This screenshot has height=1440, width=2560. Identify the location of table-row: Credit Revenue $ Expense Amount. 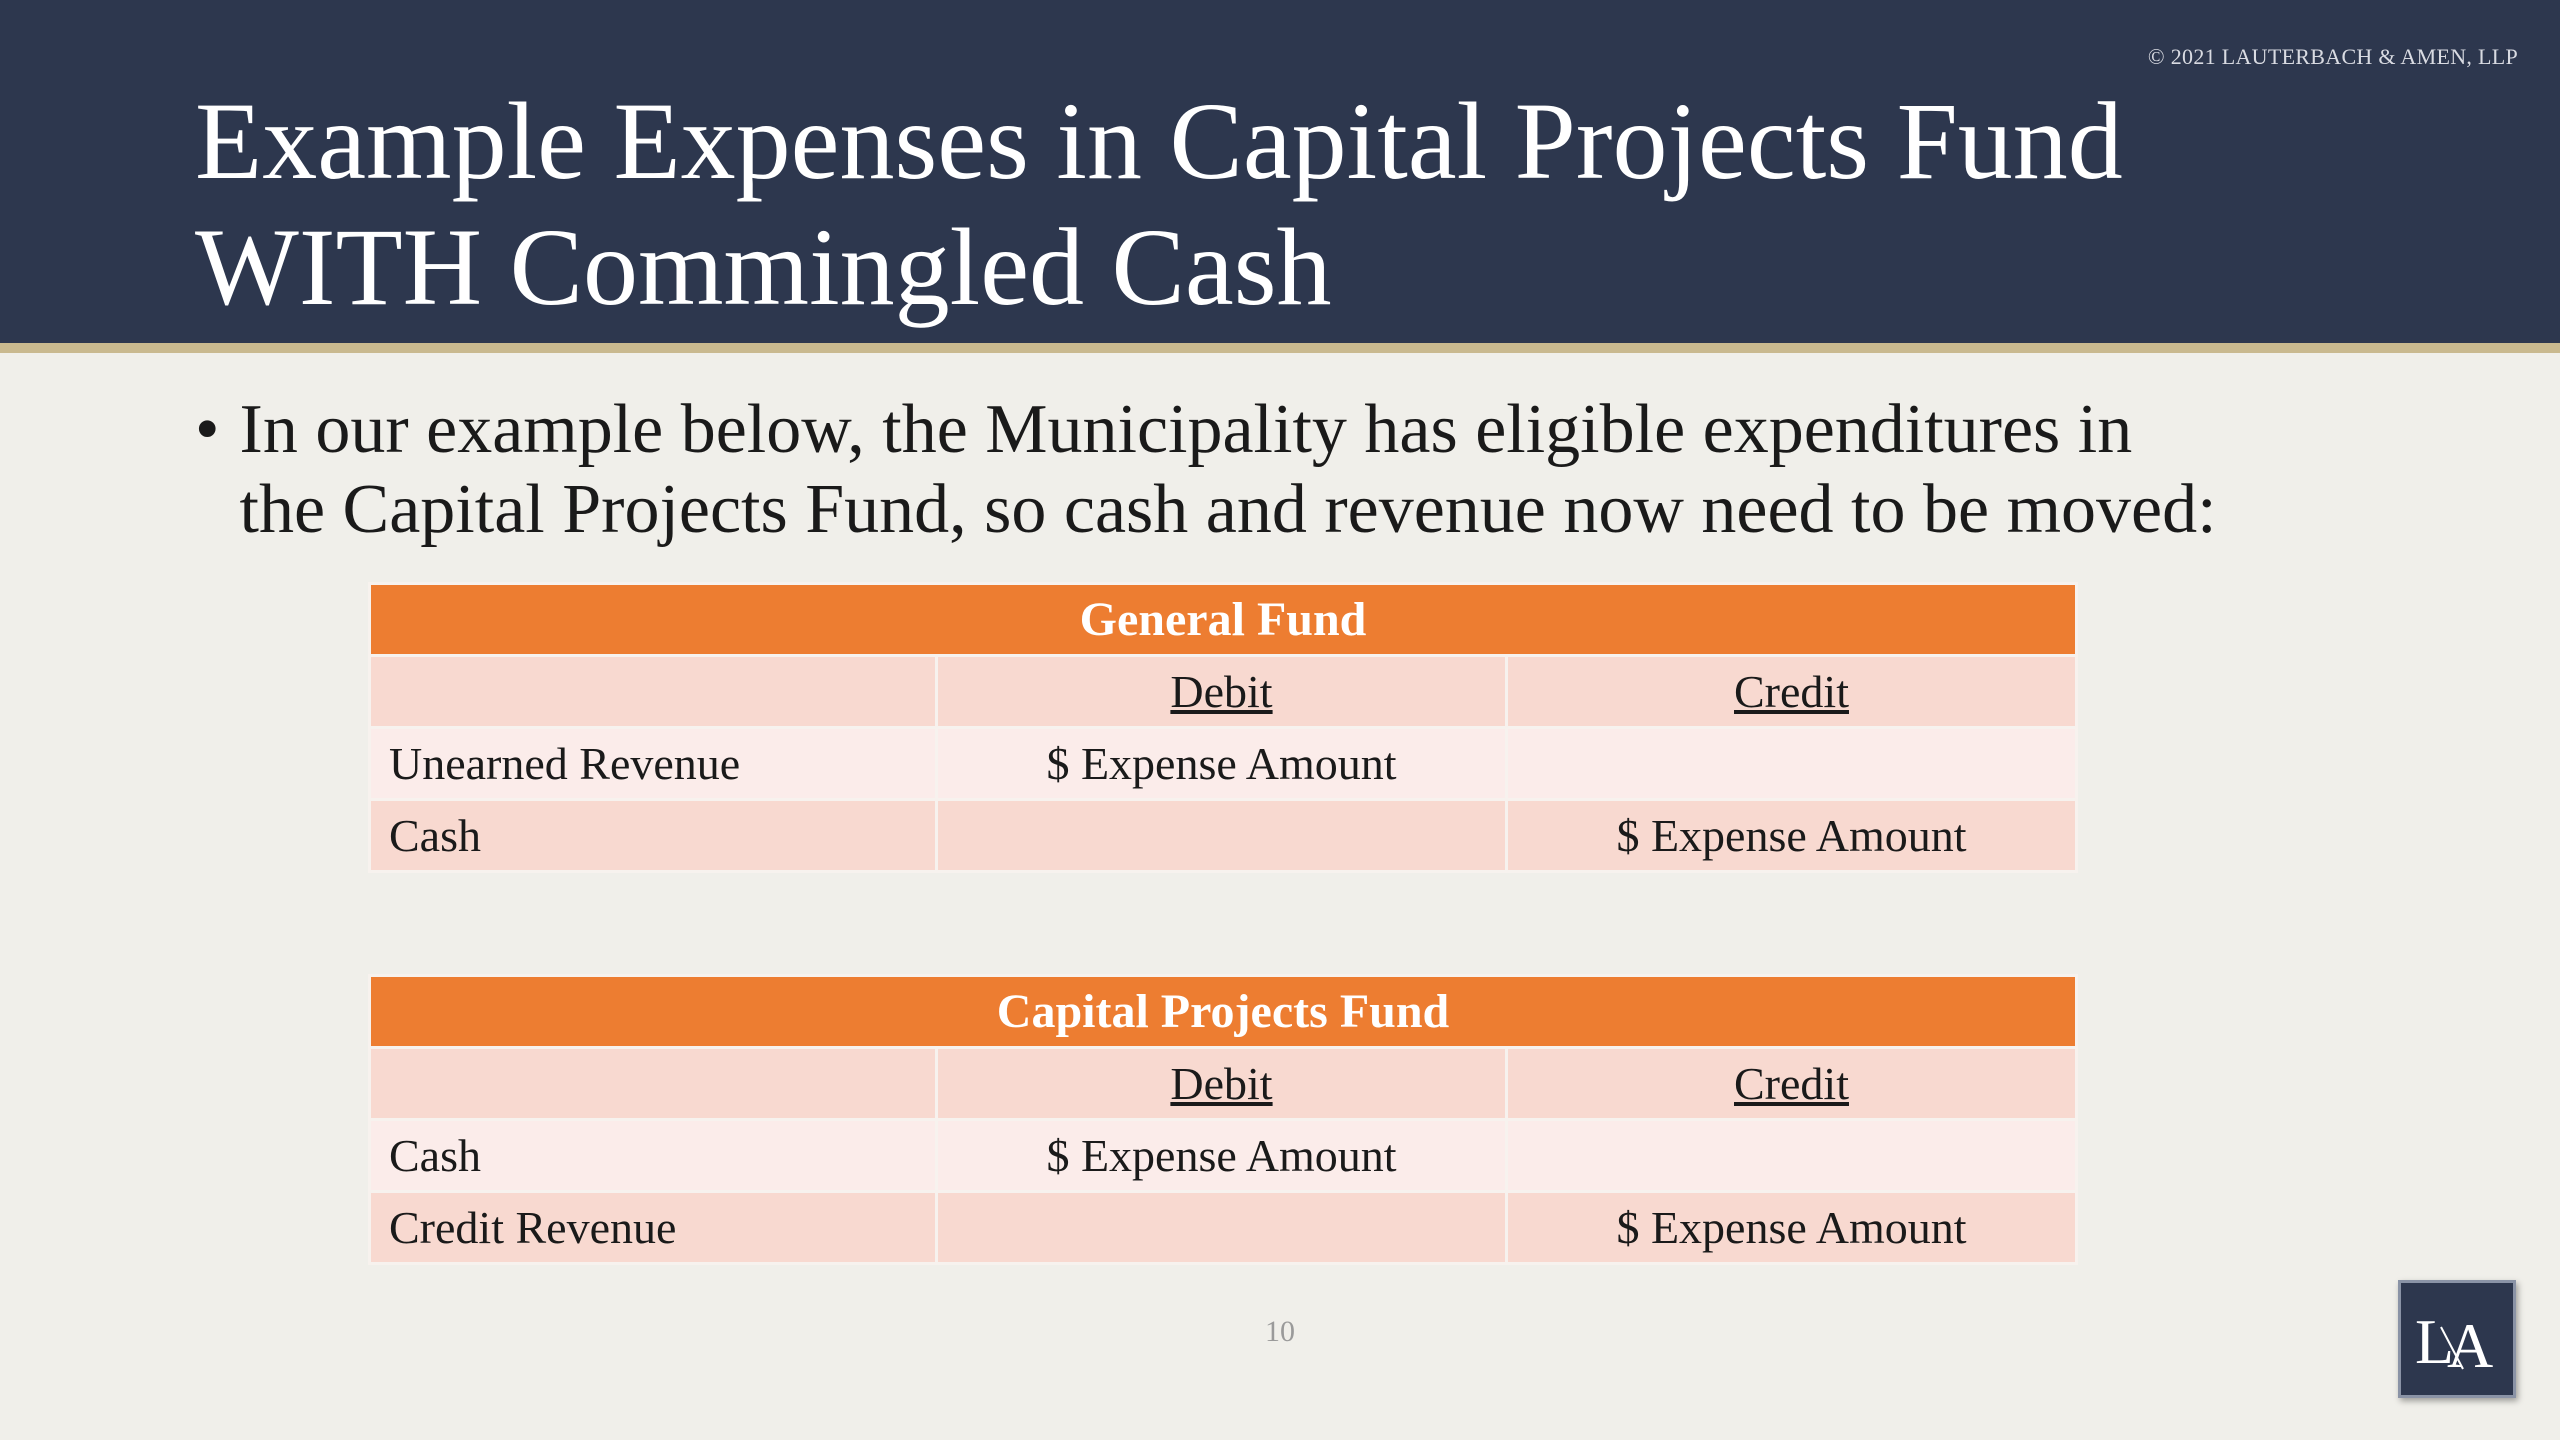
(1223, 1227).